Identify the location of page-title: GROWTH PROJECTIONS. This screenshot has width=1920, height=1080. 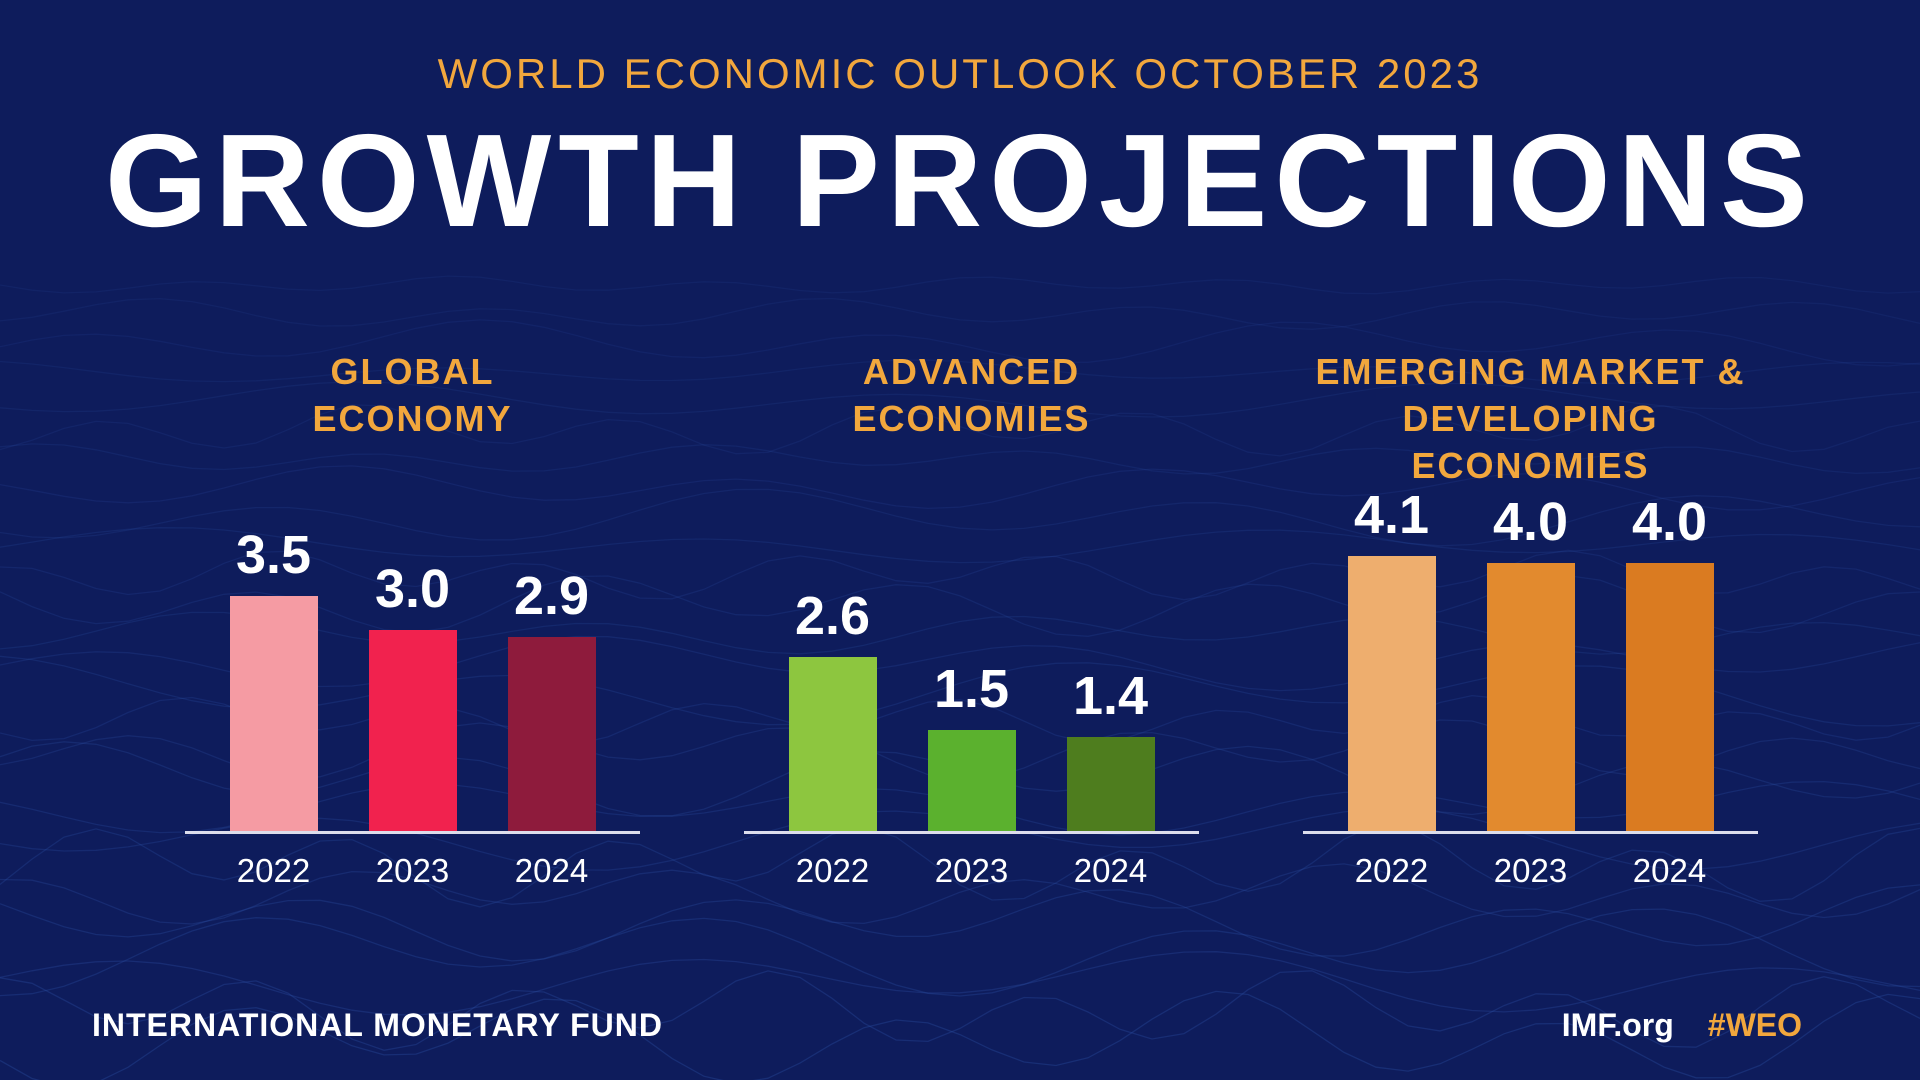
(960, 180).